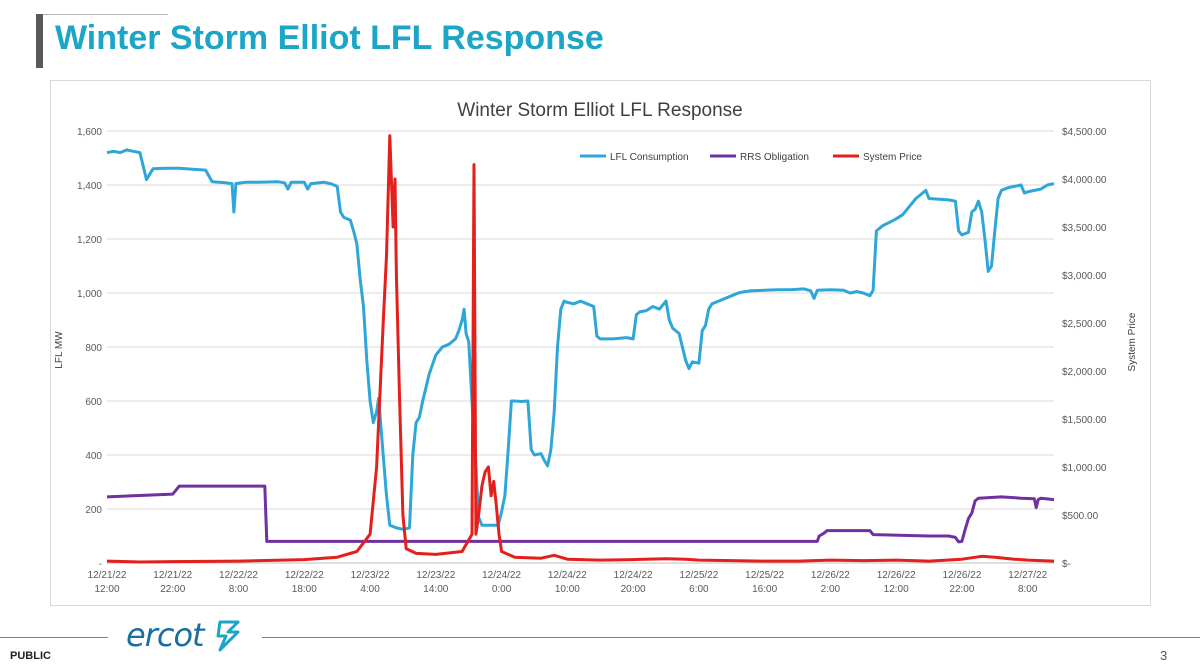 This screenshot has width=1200, height=669. What do you see at coordinates (831, 589) in the screenshot?
I see `x-tick-label: 2:00` at bounding box center [831, 589].